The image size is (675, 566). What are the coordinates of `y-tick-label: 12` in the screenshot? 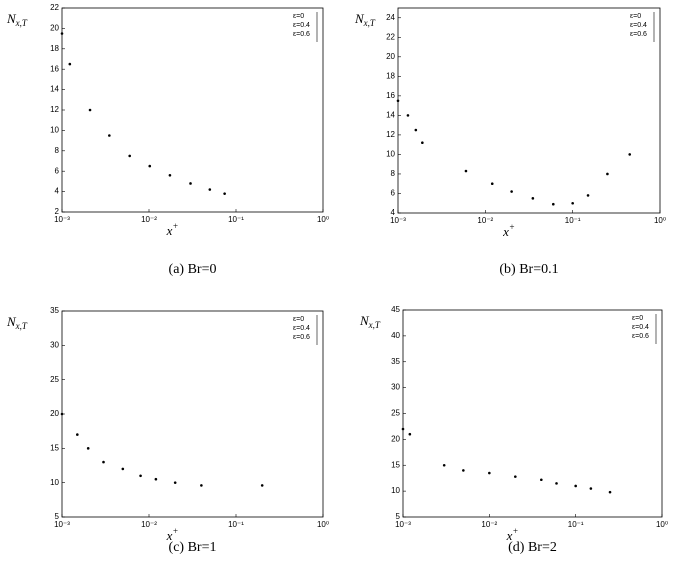 It's located at (54, 109).